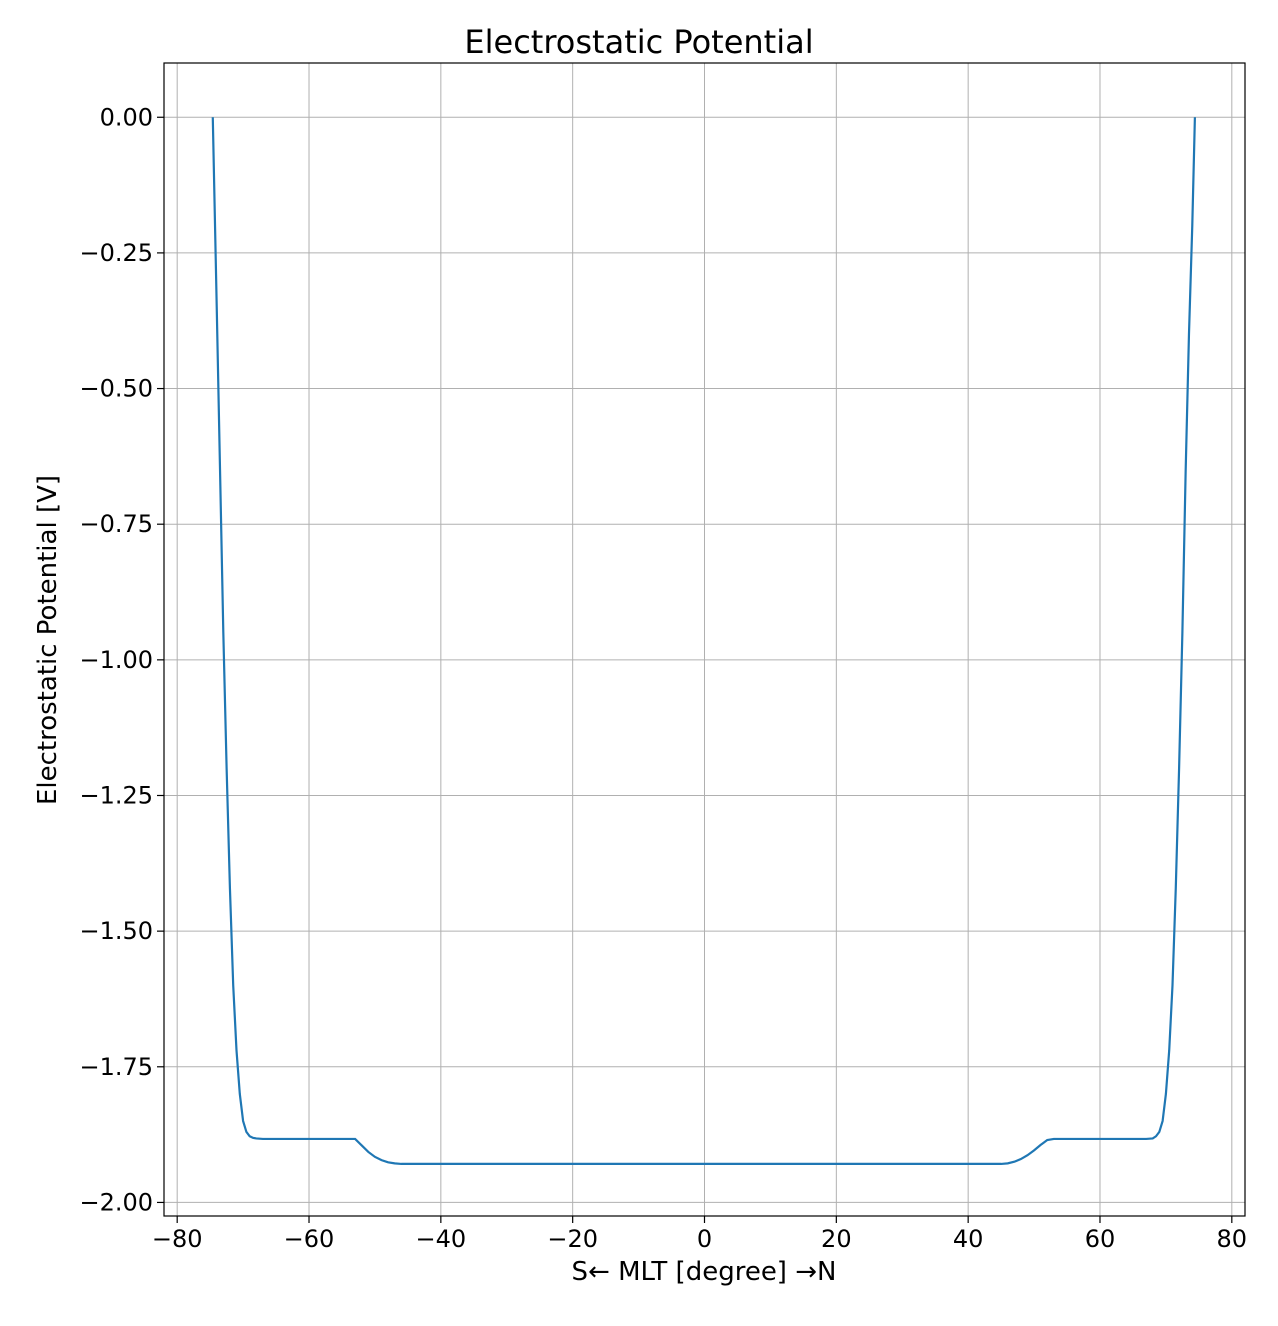  I want to click on x-tick-label: 80, so click(1232, 1239).